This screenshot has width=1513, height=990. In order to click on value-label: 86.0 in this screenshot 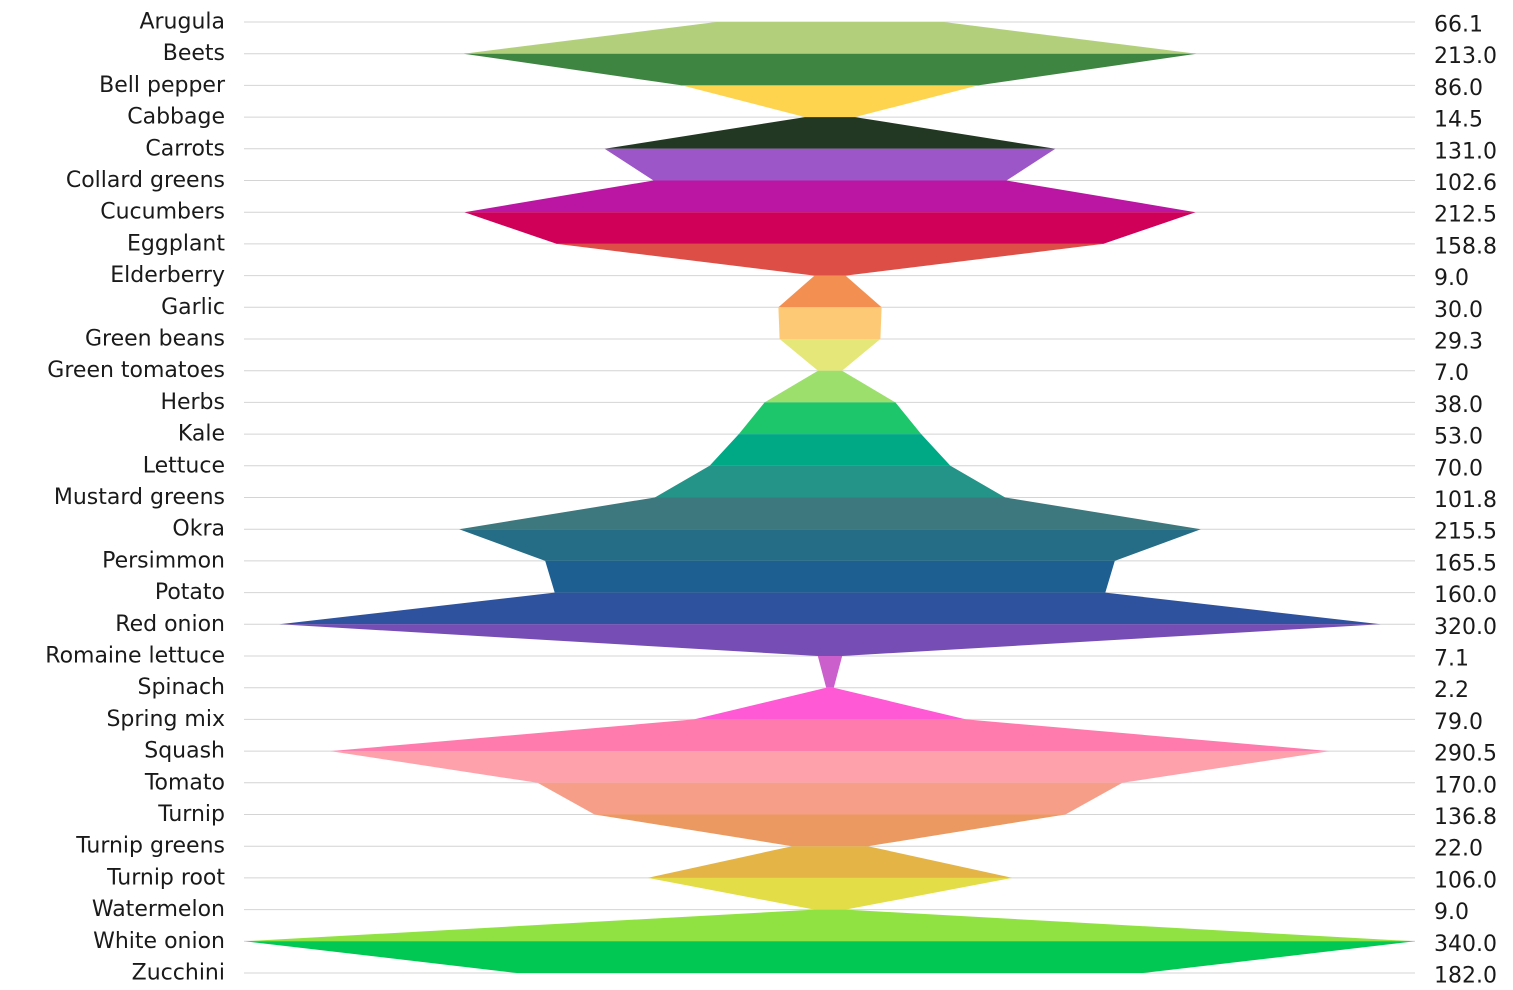, I will do `click(1458, 88)`.